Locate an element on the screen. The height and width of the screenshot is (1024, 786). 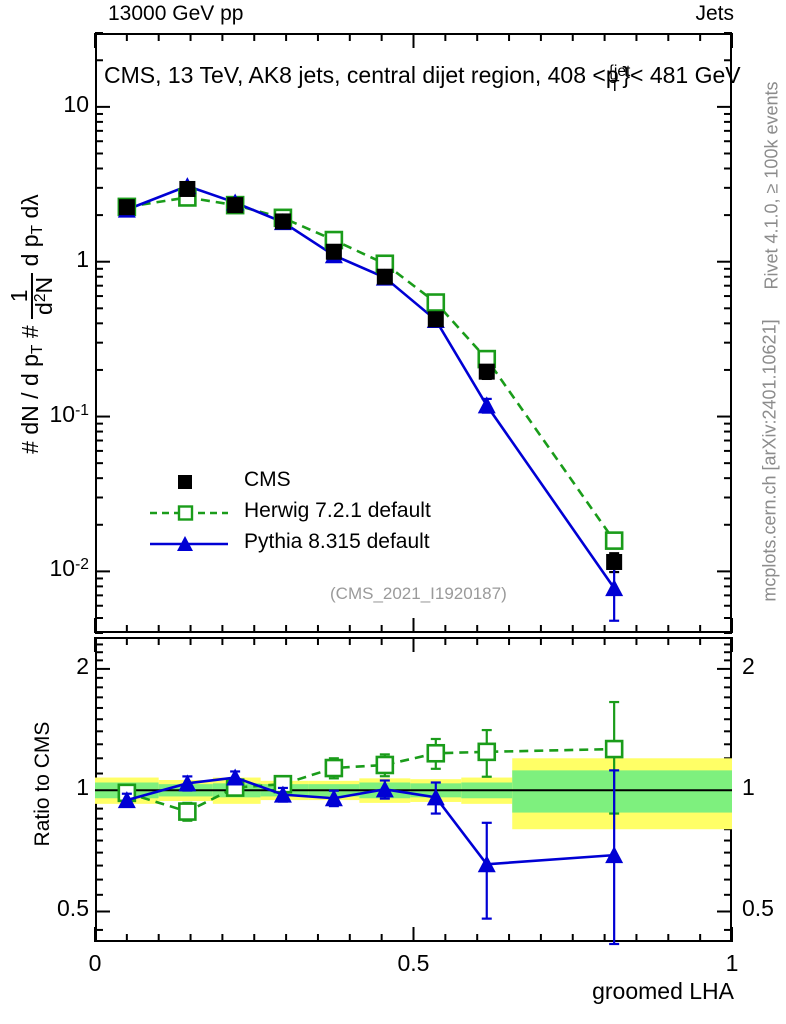
header-category-label: Jets is located at coordinates (714, 13).